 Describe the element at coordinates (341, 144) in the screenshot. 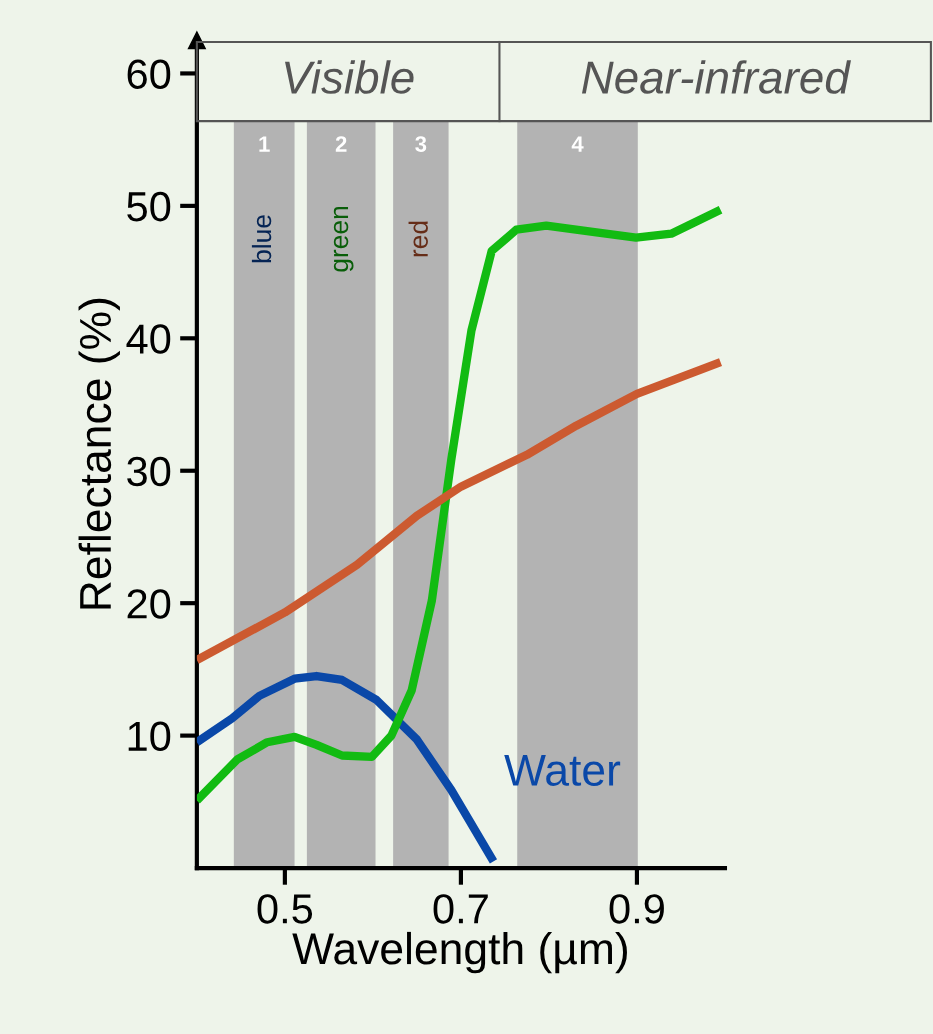

I see `band-label: 2` at that location.